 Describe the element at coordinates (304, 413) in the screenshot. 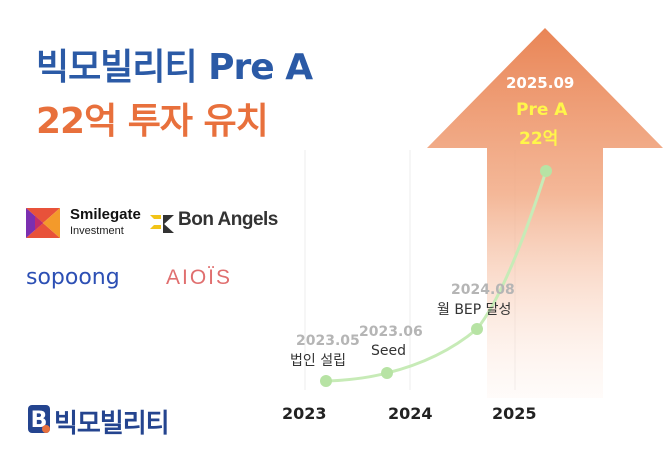

I see `year-label: 2023` at that location.